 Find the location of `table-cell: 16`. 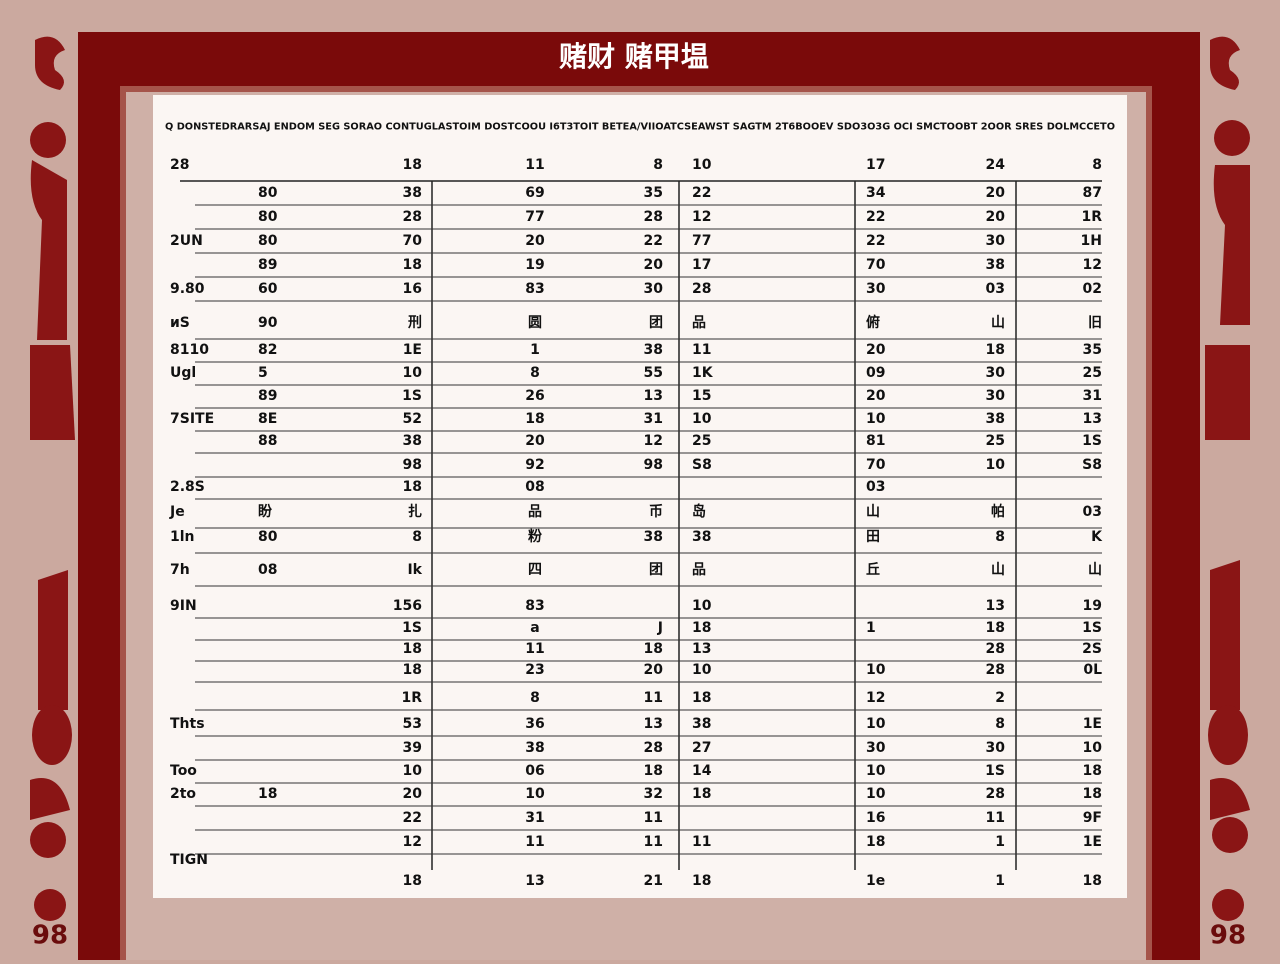

table-cell: 16 is located at coordinates (875, 818).